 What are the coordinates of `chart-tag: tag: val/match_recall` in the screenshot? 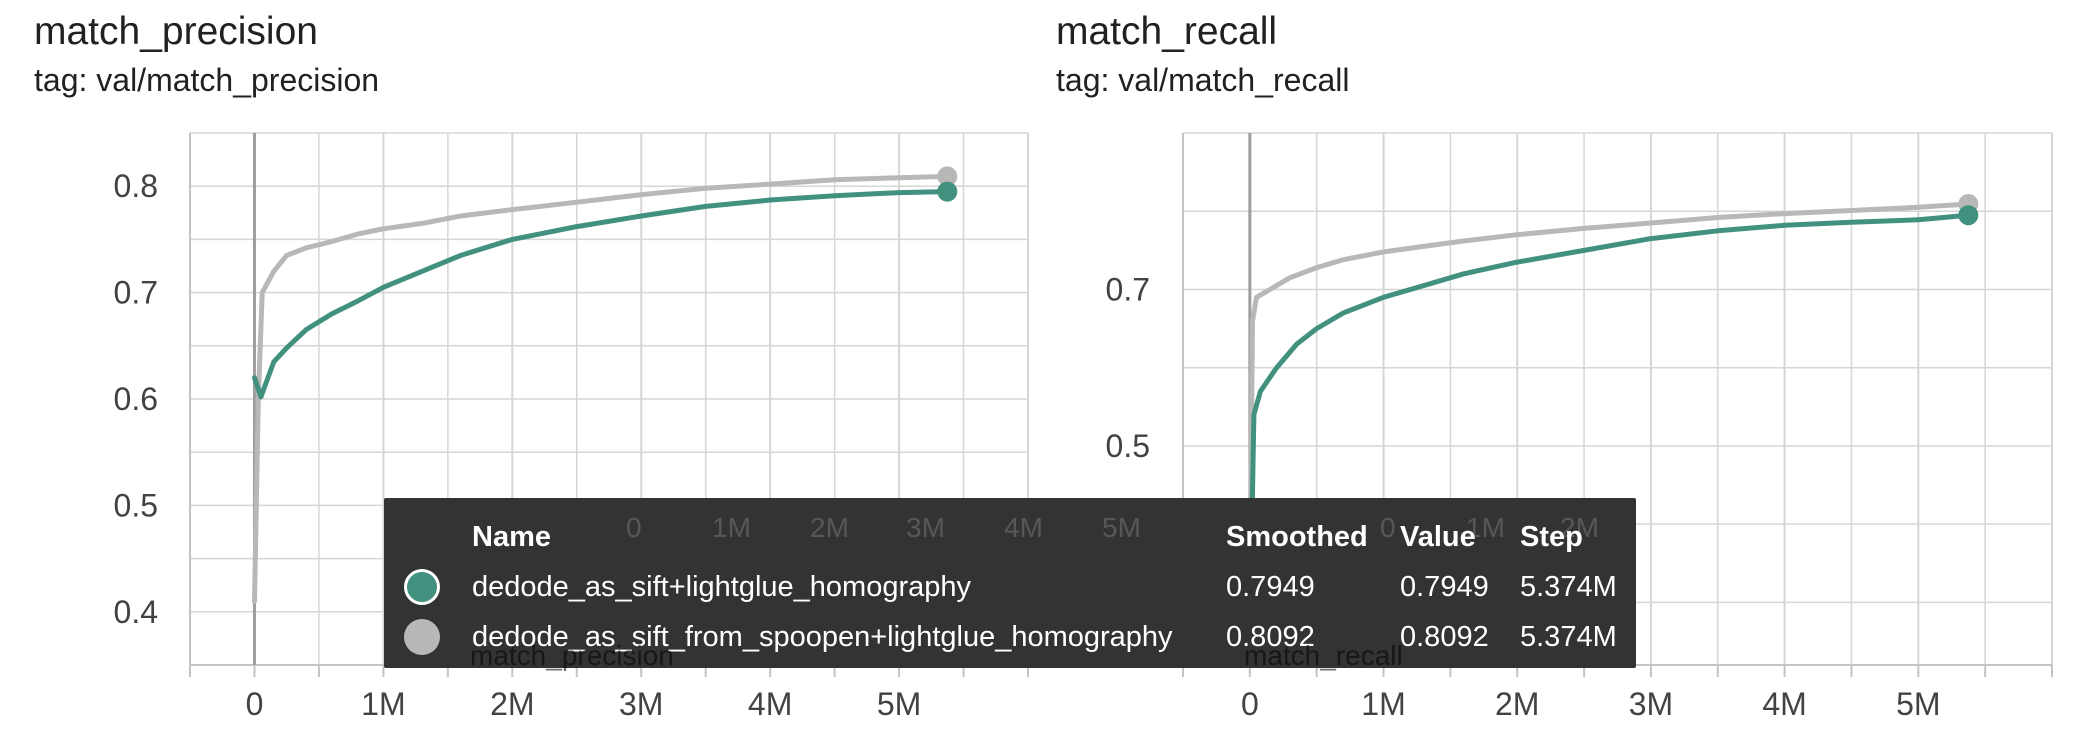 It's located at (1203, 80).